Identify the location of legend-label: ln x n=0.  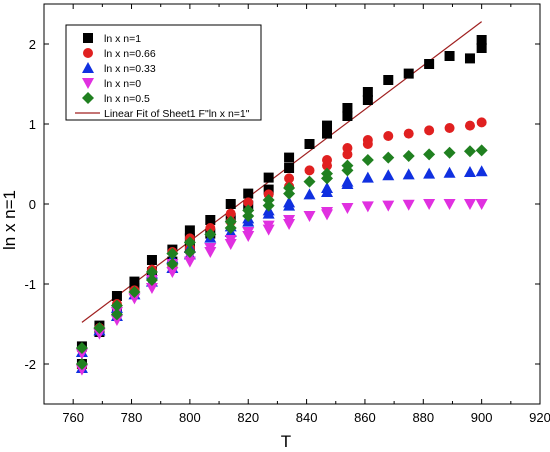
(122, 84).